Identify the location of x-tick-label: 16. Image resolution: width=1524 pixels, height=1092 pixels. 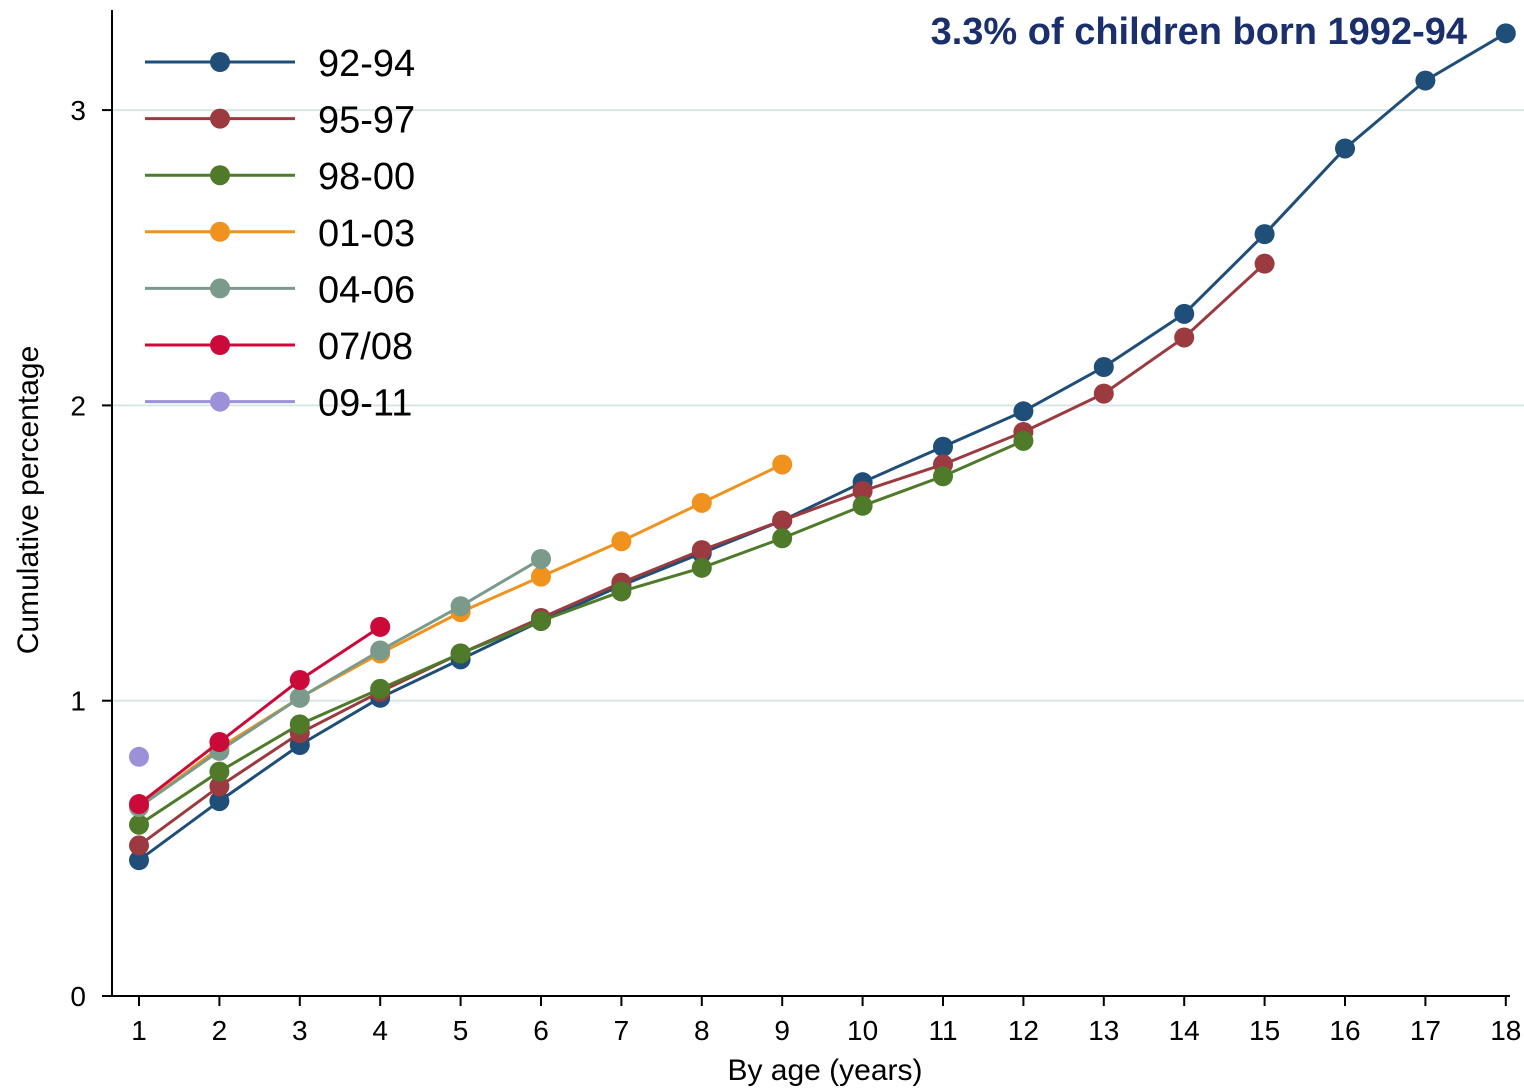
(1344, 1030).